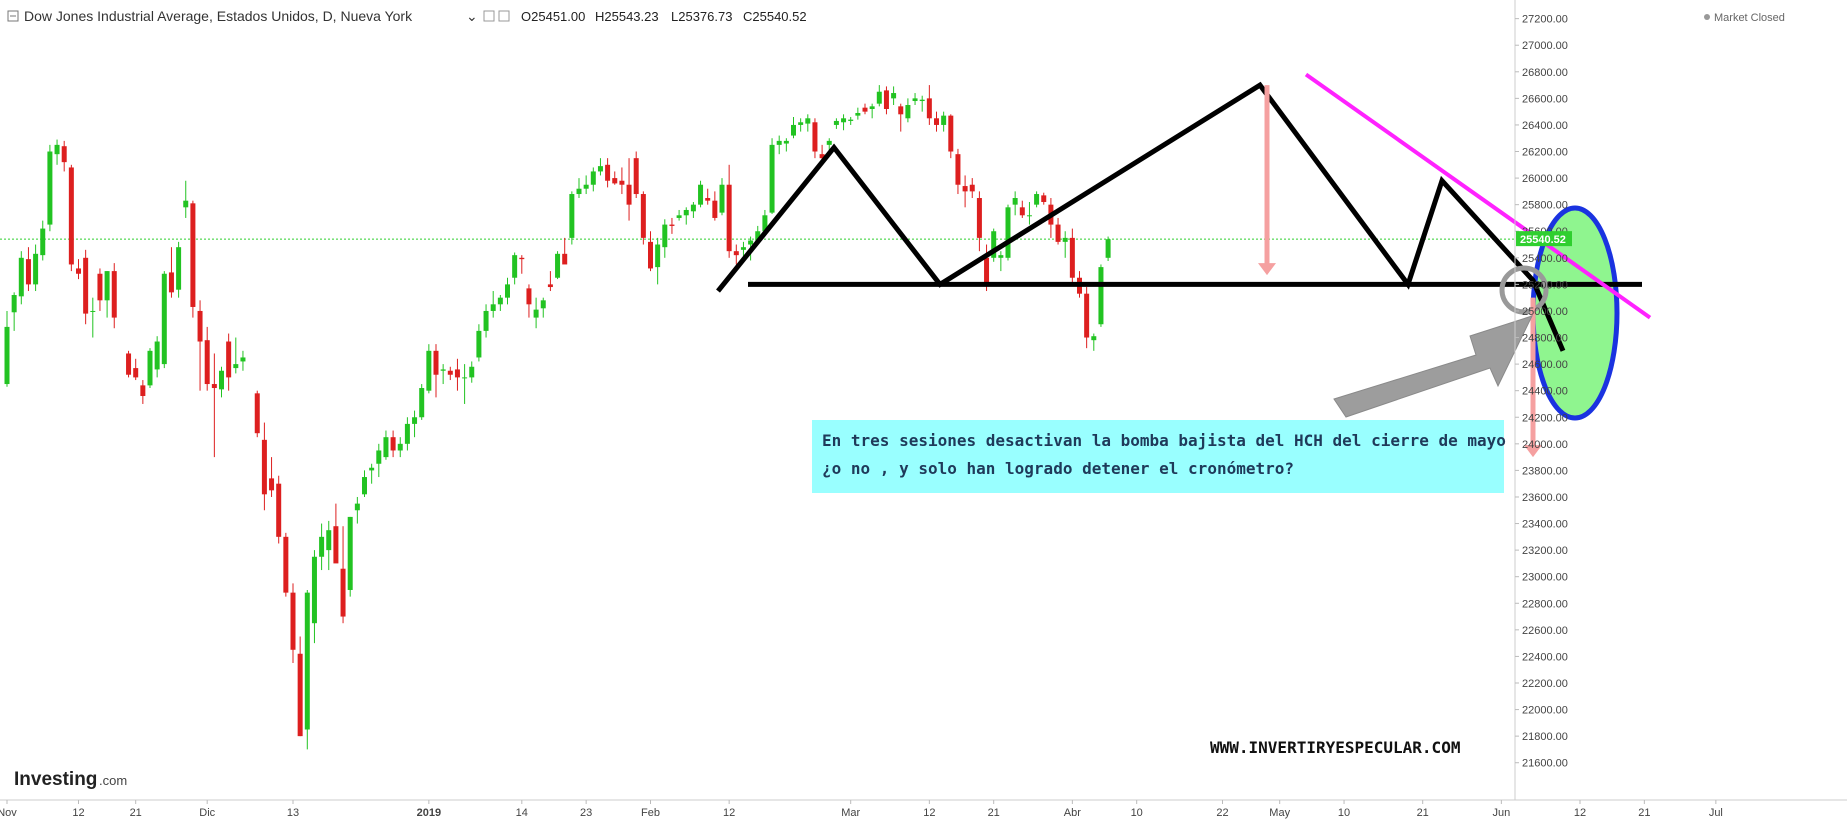 The image size is (1847, 824). I want to click on last-price-badge, so click(1544, 239).